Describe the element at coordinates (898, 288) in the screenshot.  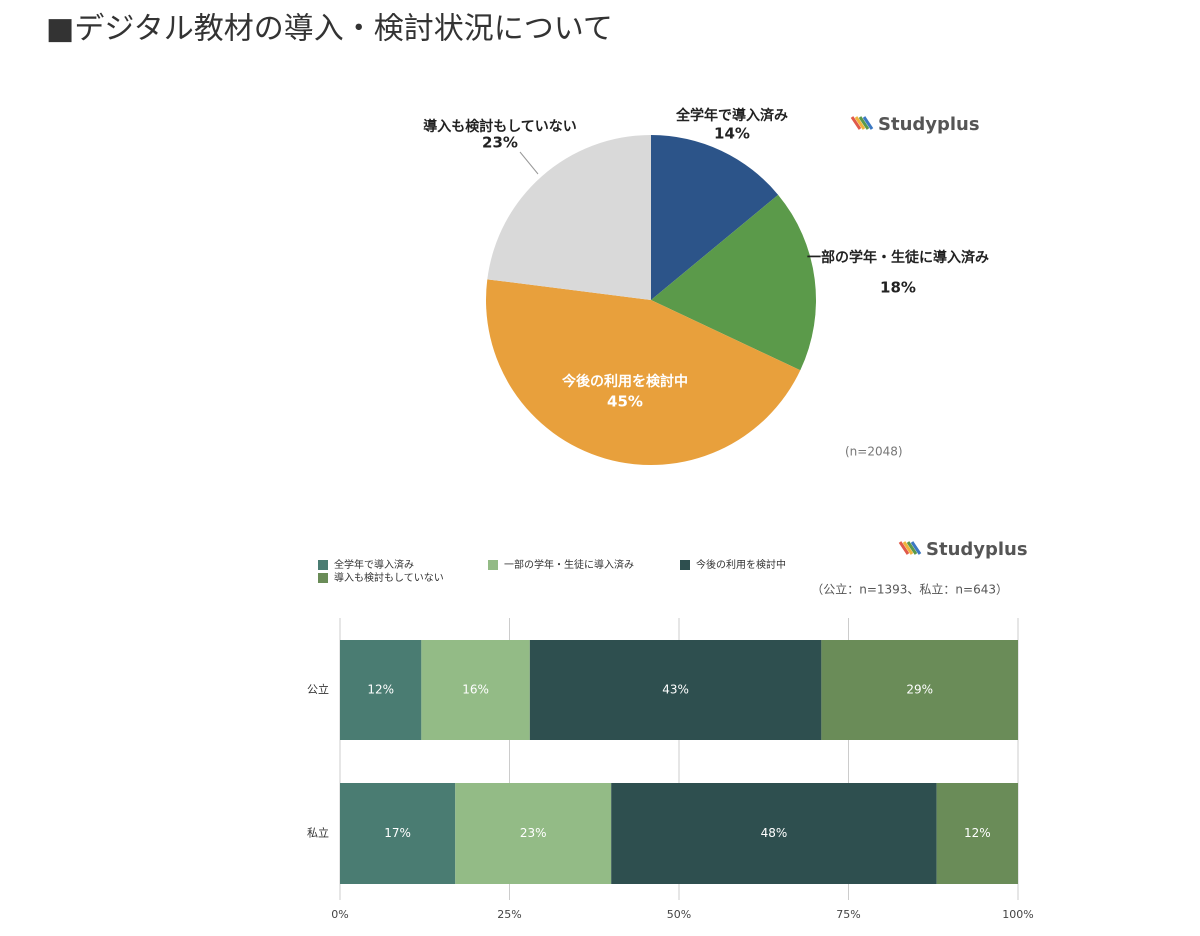
I see `slice-value-label: 18%` at that location.